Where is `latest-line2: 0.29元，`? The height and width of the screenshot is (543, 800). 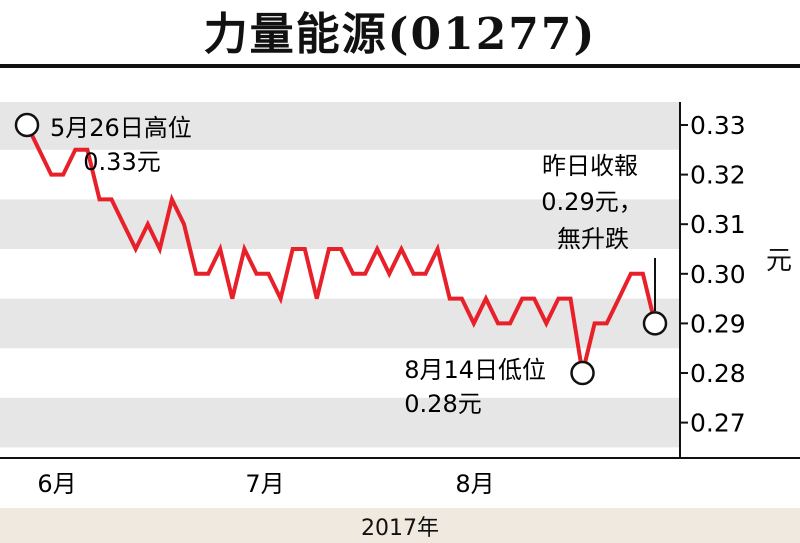
latest-line2: 0.29元， is located at coordinates (591, 202).